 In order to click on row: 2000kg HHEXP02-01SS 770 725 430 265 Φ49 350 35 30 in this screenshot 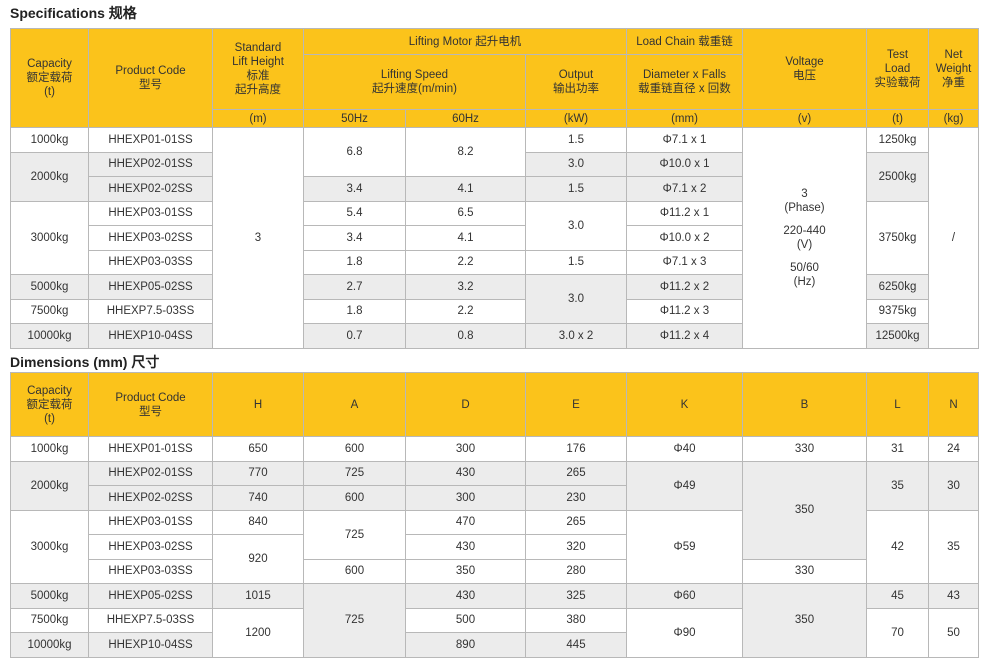, I will do `click(494, 510)`.